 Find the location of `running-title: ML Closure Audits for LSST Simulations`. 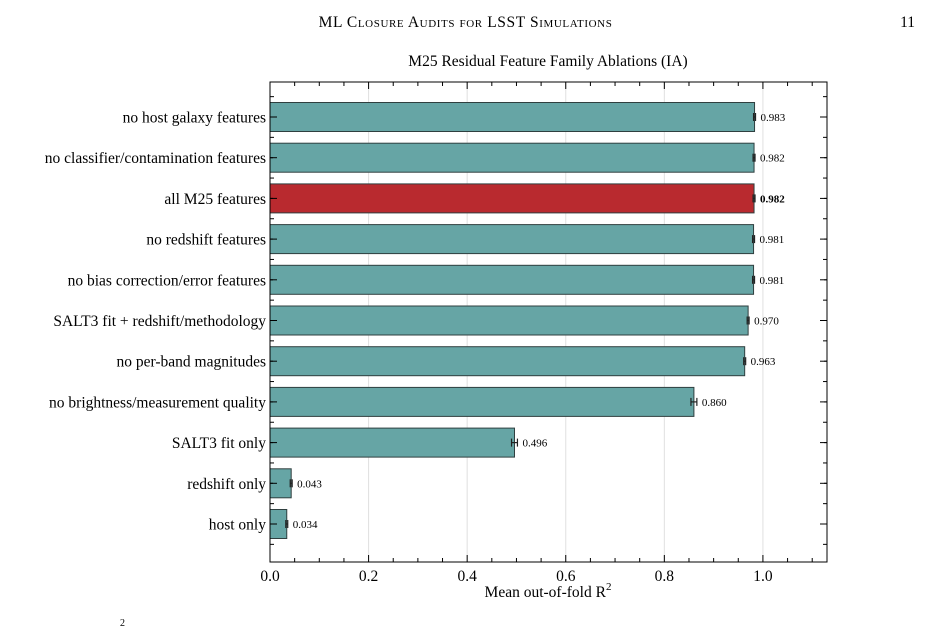

running-title: ML Closure Audits for LSST Simulations is located at coordinates (465, 22).